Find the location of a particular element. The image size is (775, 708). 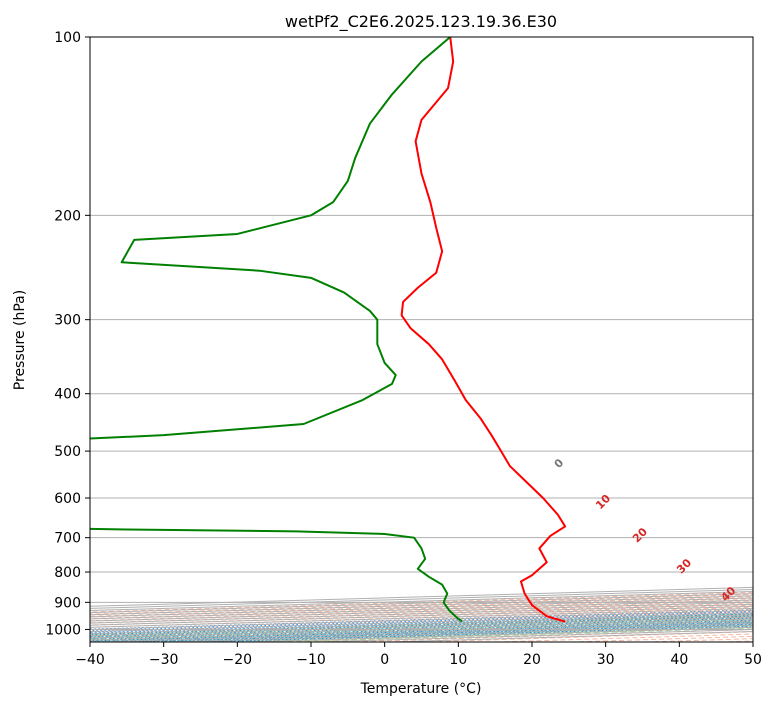

x-tick-label: −30 is located at coordinates (164, 660).